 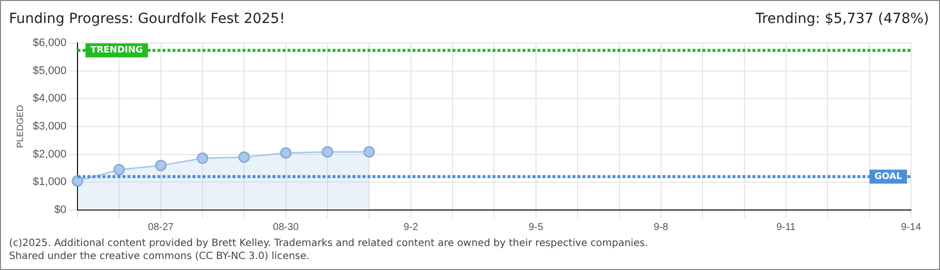 What do you see at coordinates (19, 126) in the screenshot?
I see `y-axis-title: PLEDGED` at bounding box center [19, 126].